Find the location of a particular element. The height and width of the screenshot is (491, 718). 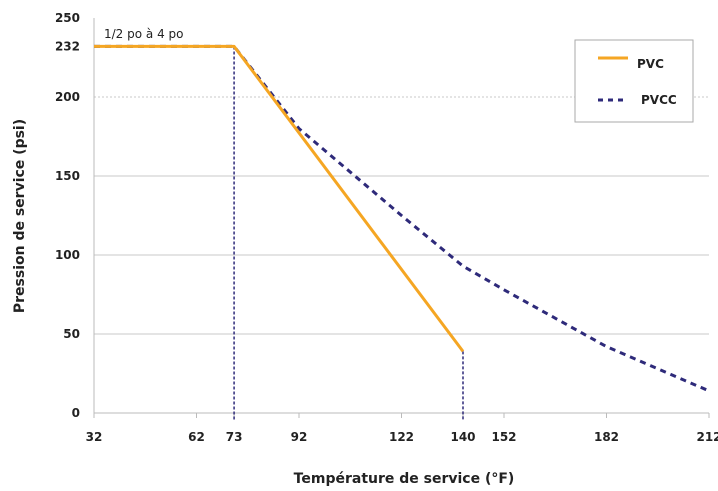

legend-label-pvc: PVC is located at coordinates (650, 64).